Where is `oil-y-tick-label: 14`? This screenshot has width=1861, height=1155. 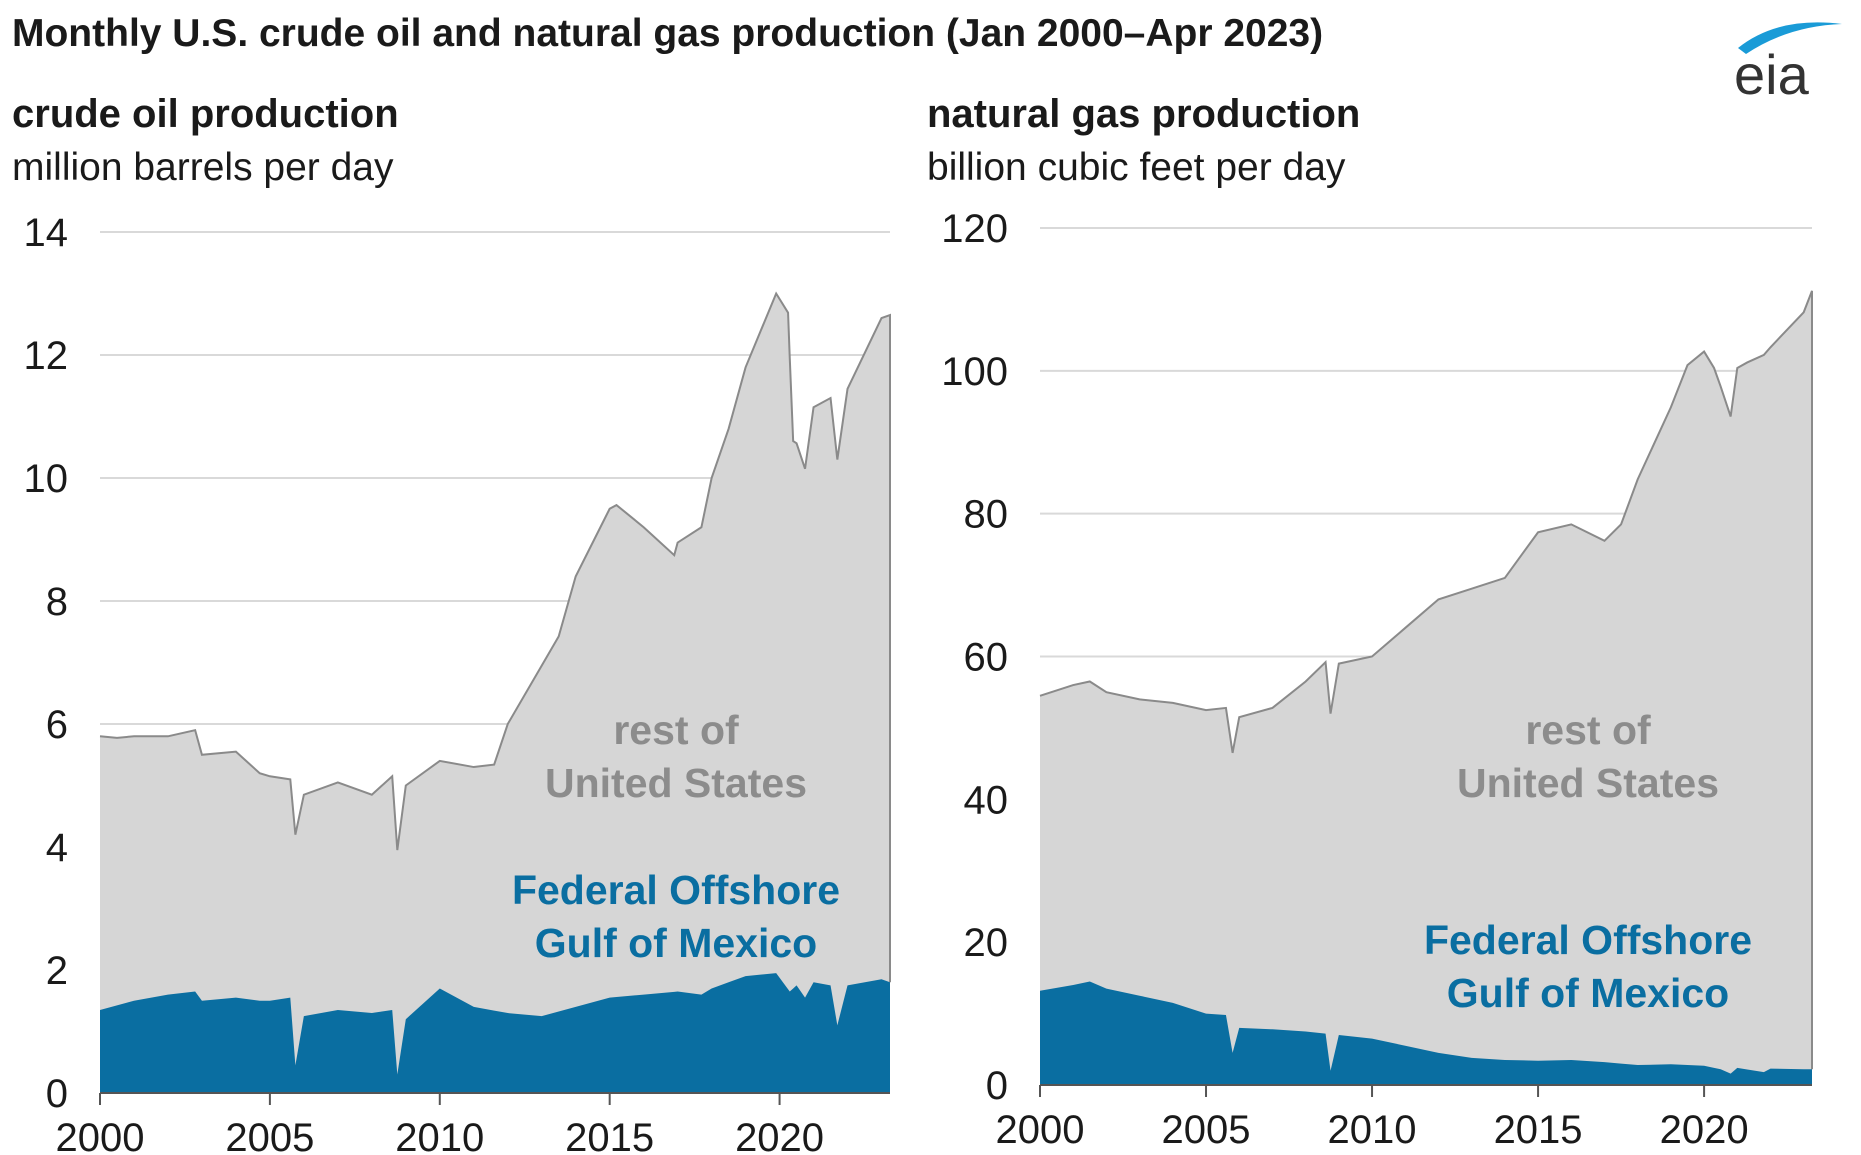 oil-y-tick-label: 14 is located at coordinates (46, 233).